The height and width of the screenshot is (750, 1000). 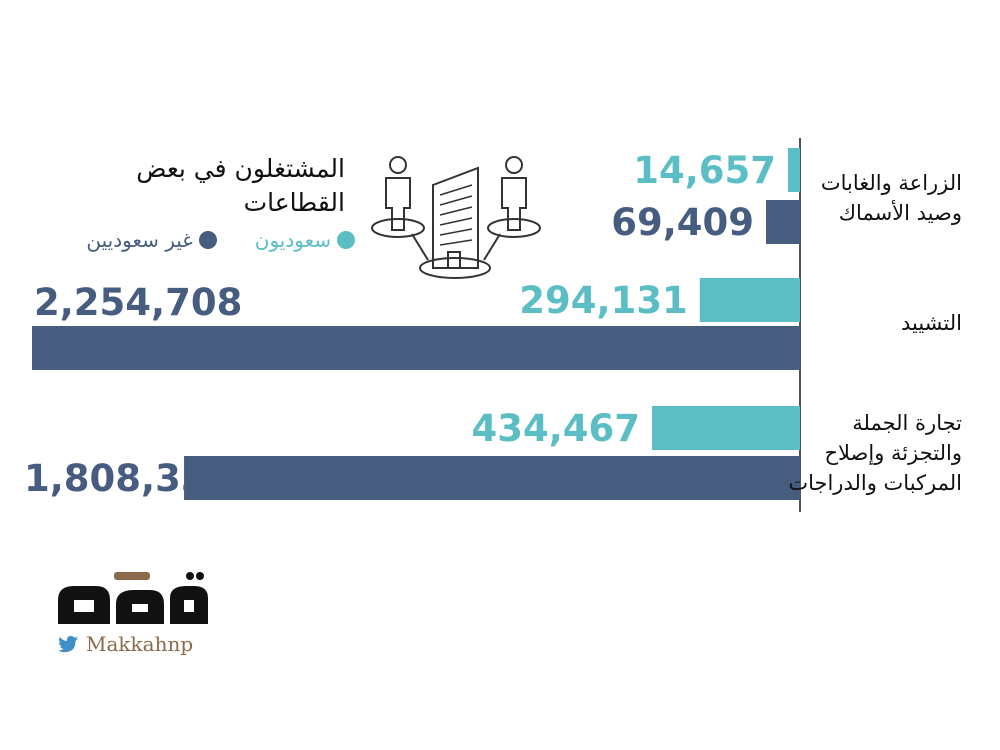 What do you see at coordinates (207, 240) in the screenshot?
I see `legend-swatch-non-saudis` at bounding box center [207, 240].